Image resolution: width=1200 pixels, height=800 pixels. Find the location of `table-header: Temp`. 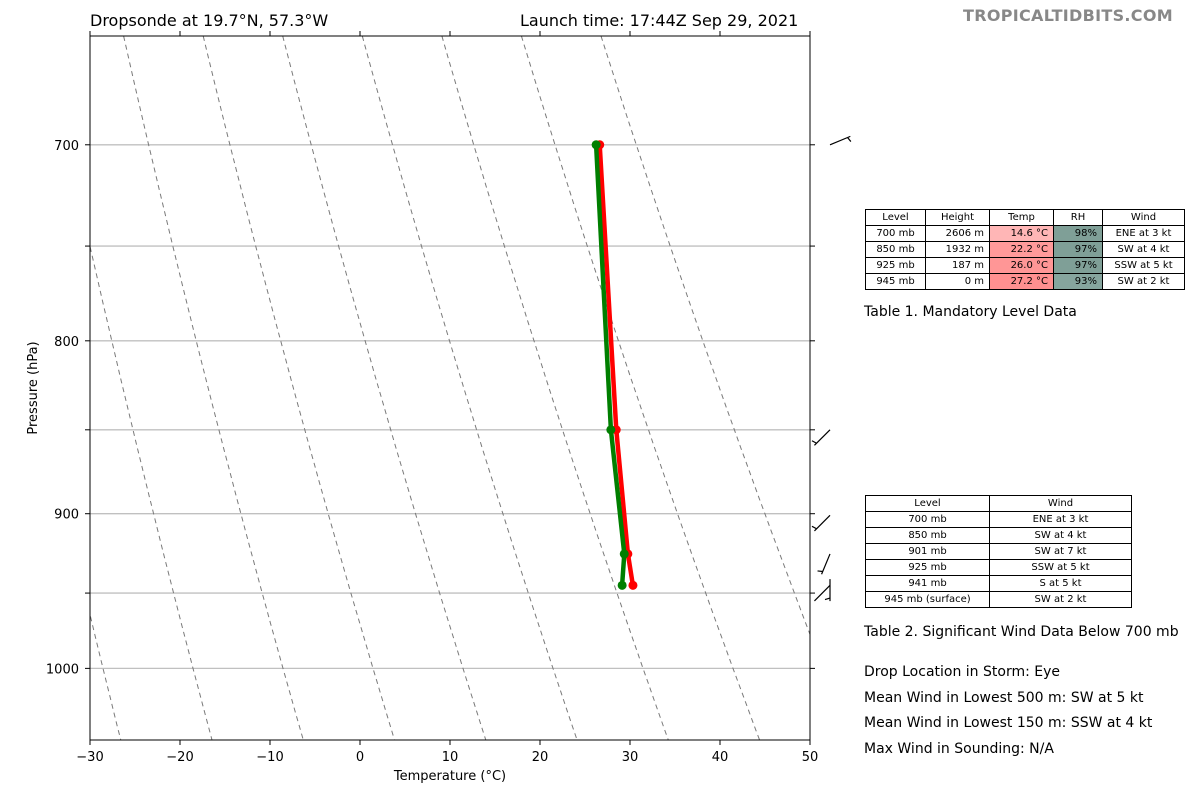

table-header: Temp is located at coordinates (1021, 217).